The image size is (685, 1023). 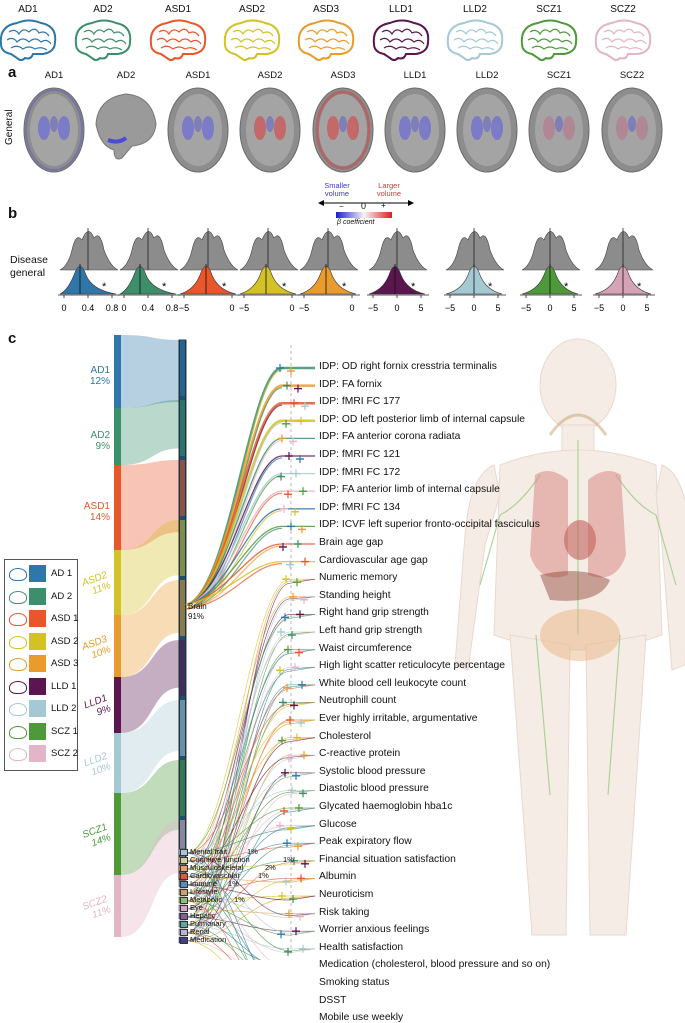 I want to click on category-label: Immune, so click(x=198, y=883).